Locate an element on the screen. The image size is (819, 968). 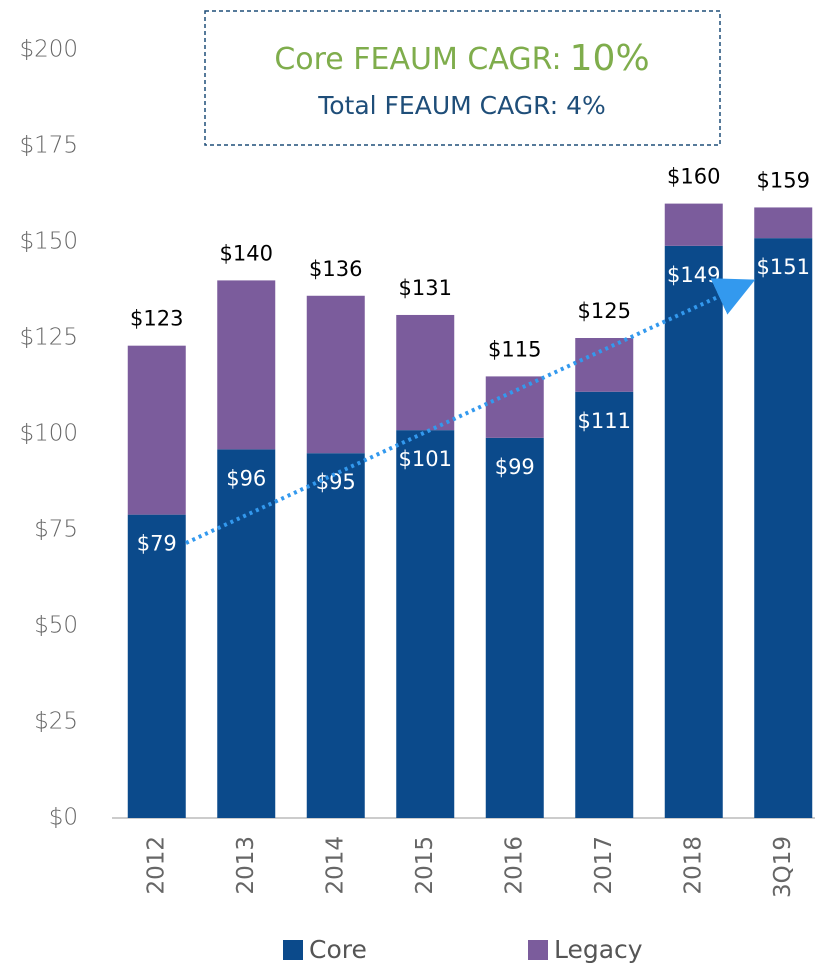
x-tick: 2014 is located at coordinates (335, 865).